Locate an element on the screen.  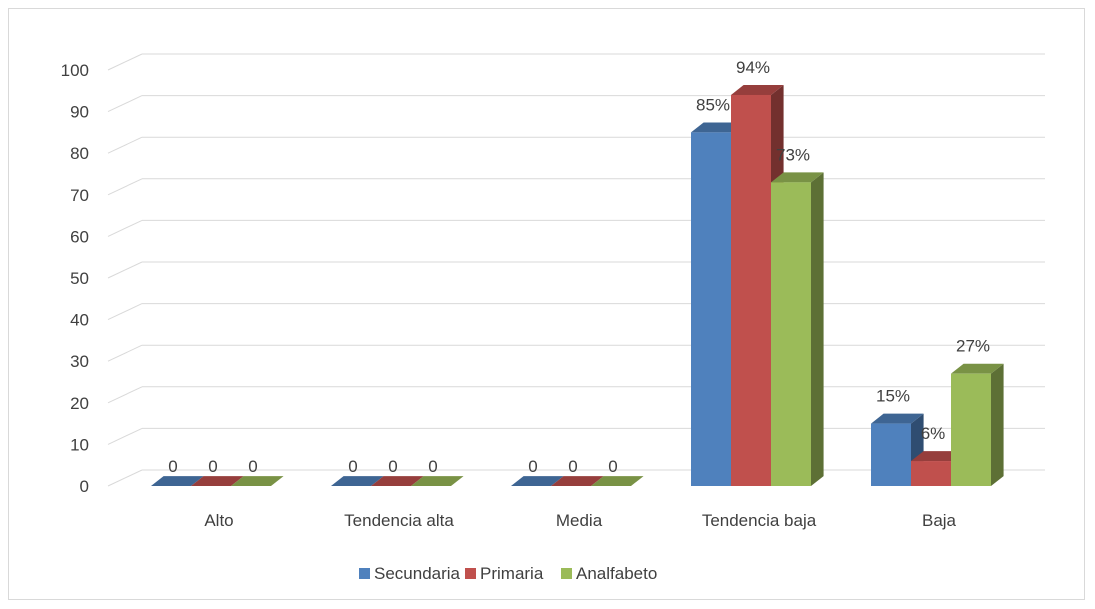
legend-item: Primaria is located at coordinates (504, 573).